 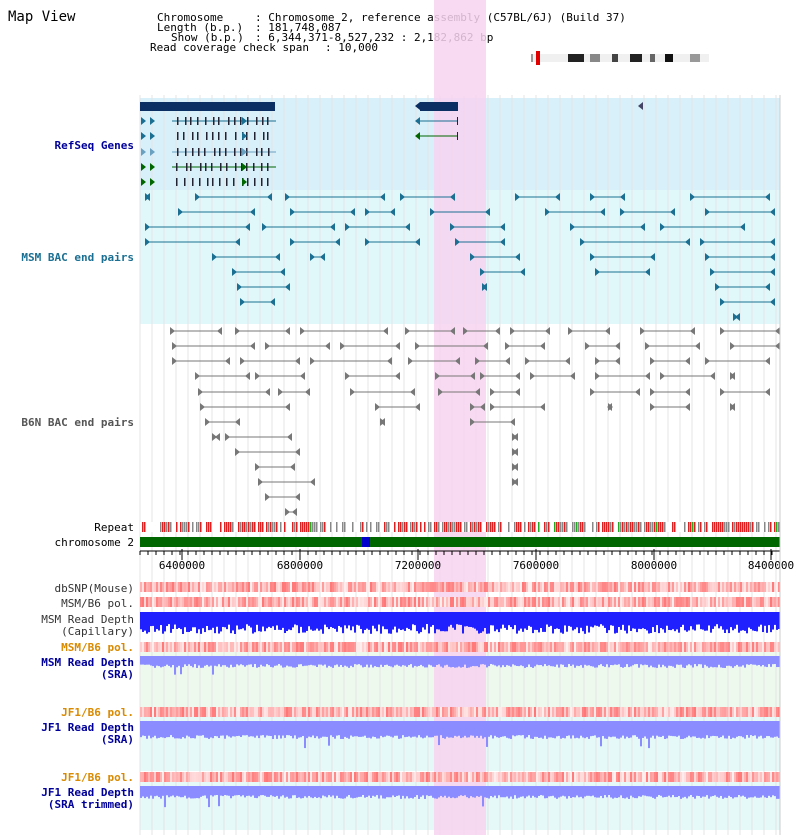 What do you see at coordinates (94, 145) in the screenshot?
I see `track-label-refseq: RefSeq Genes` at bounding box center [94, 145].